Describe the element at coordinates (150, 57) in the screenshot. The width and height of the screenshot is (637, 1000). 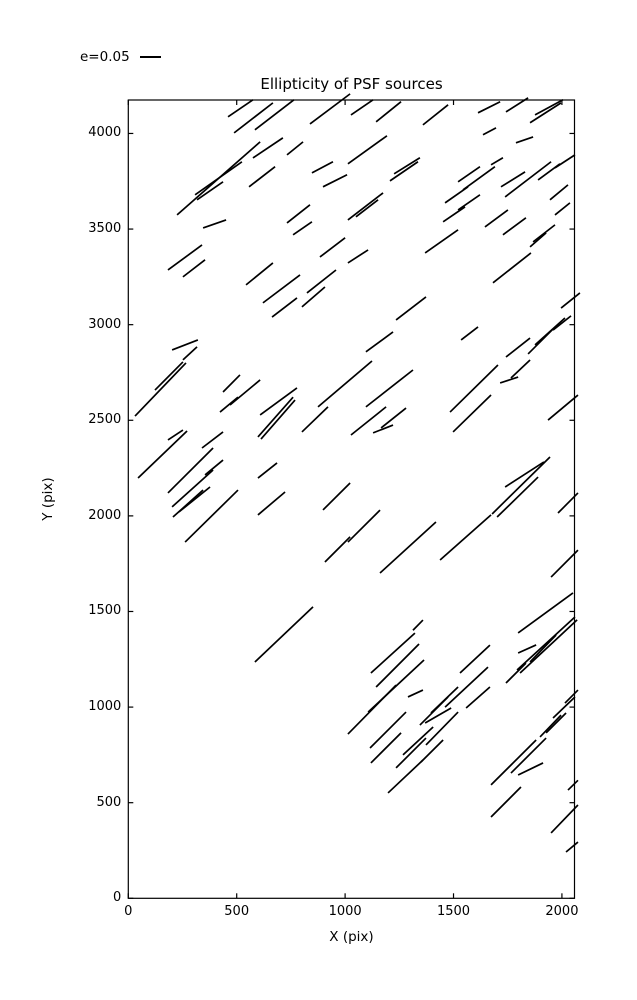
I see `legend-line-swatch` at that location.